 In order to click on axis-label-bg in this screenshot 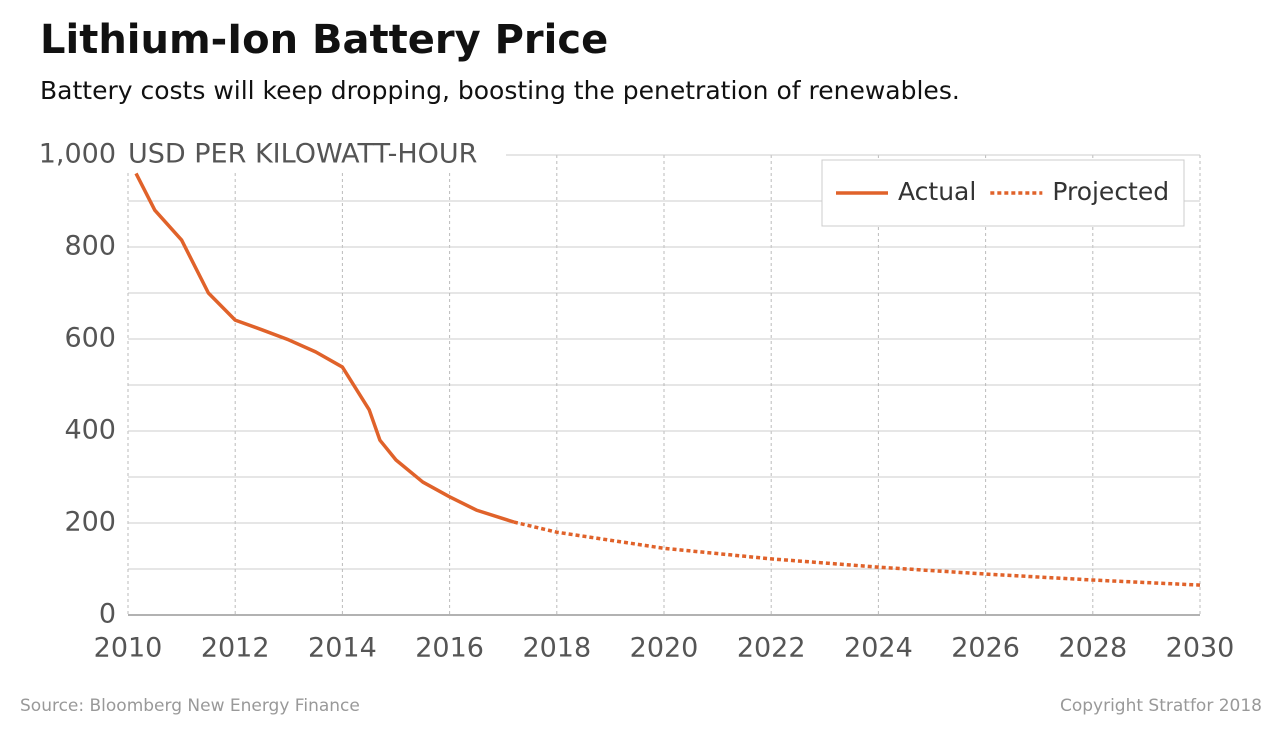, I will do `click(316, 154)`.